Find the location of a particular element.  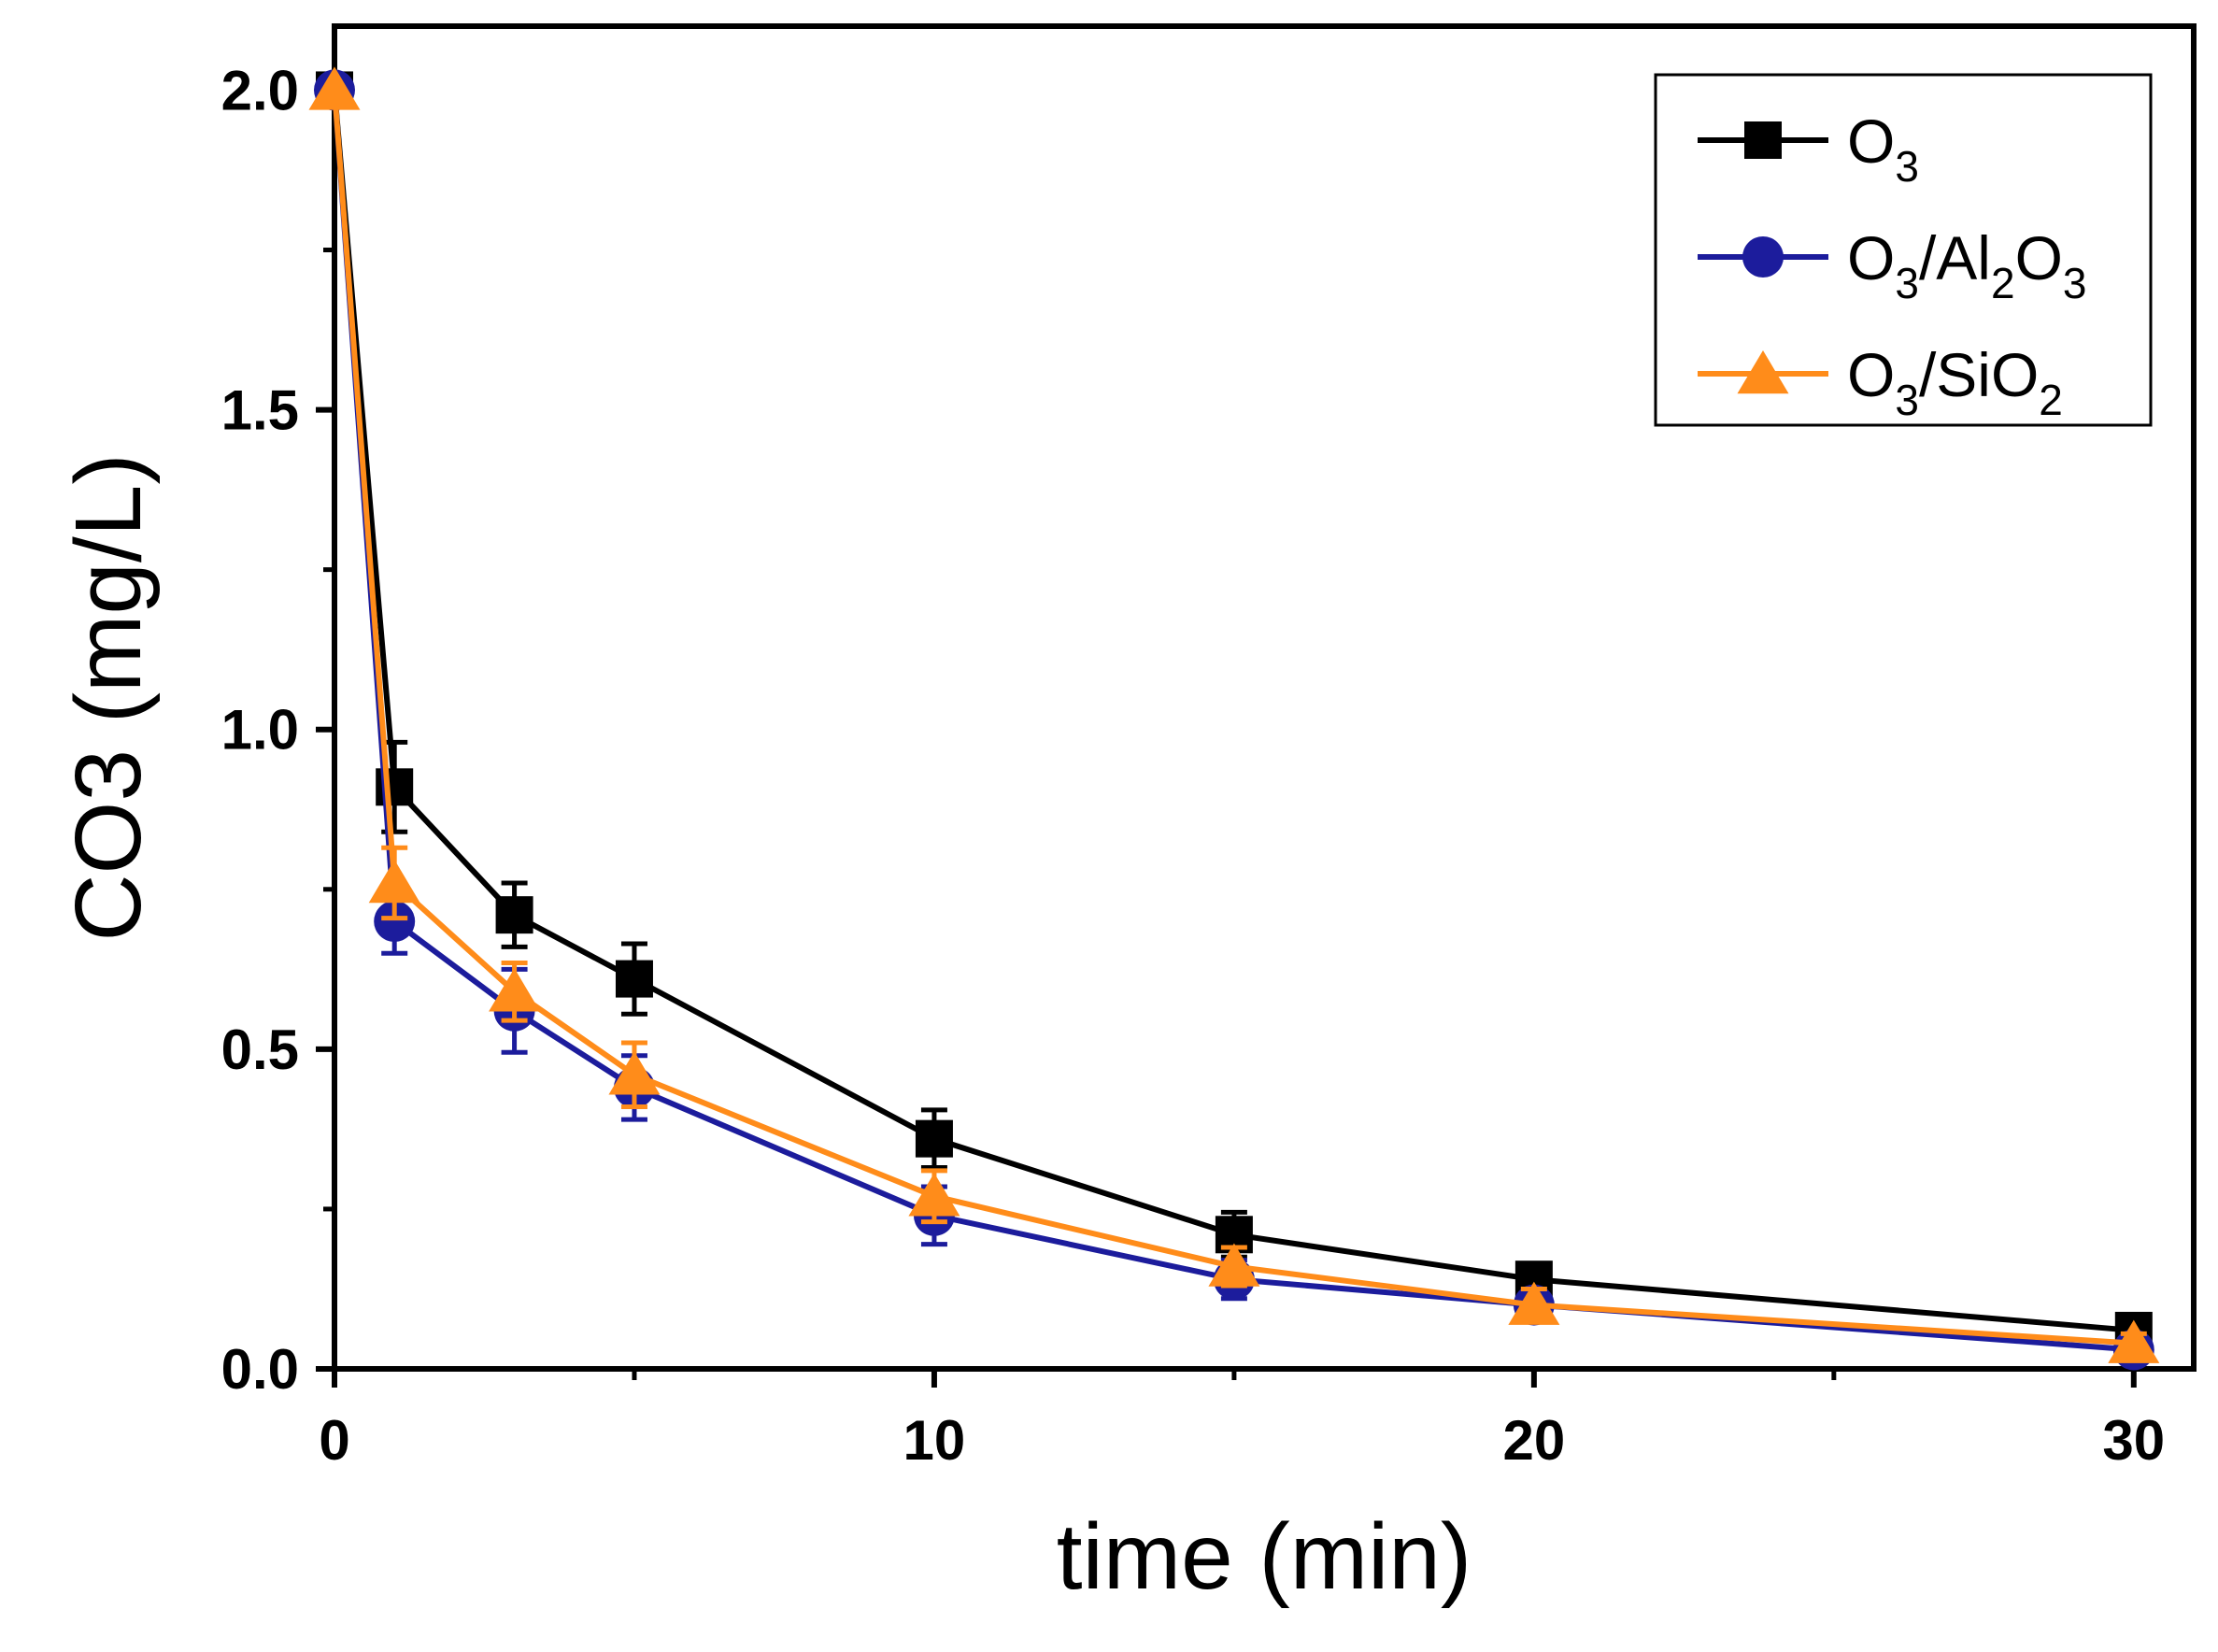

x-tick-label: 30 is located at coordinates (2133, 1441).